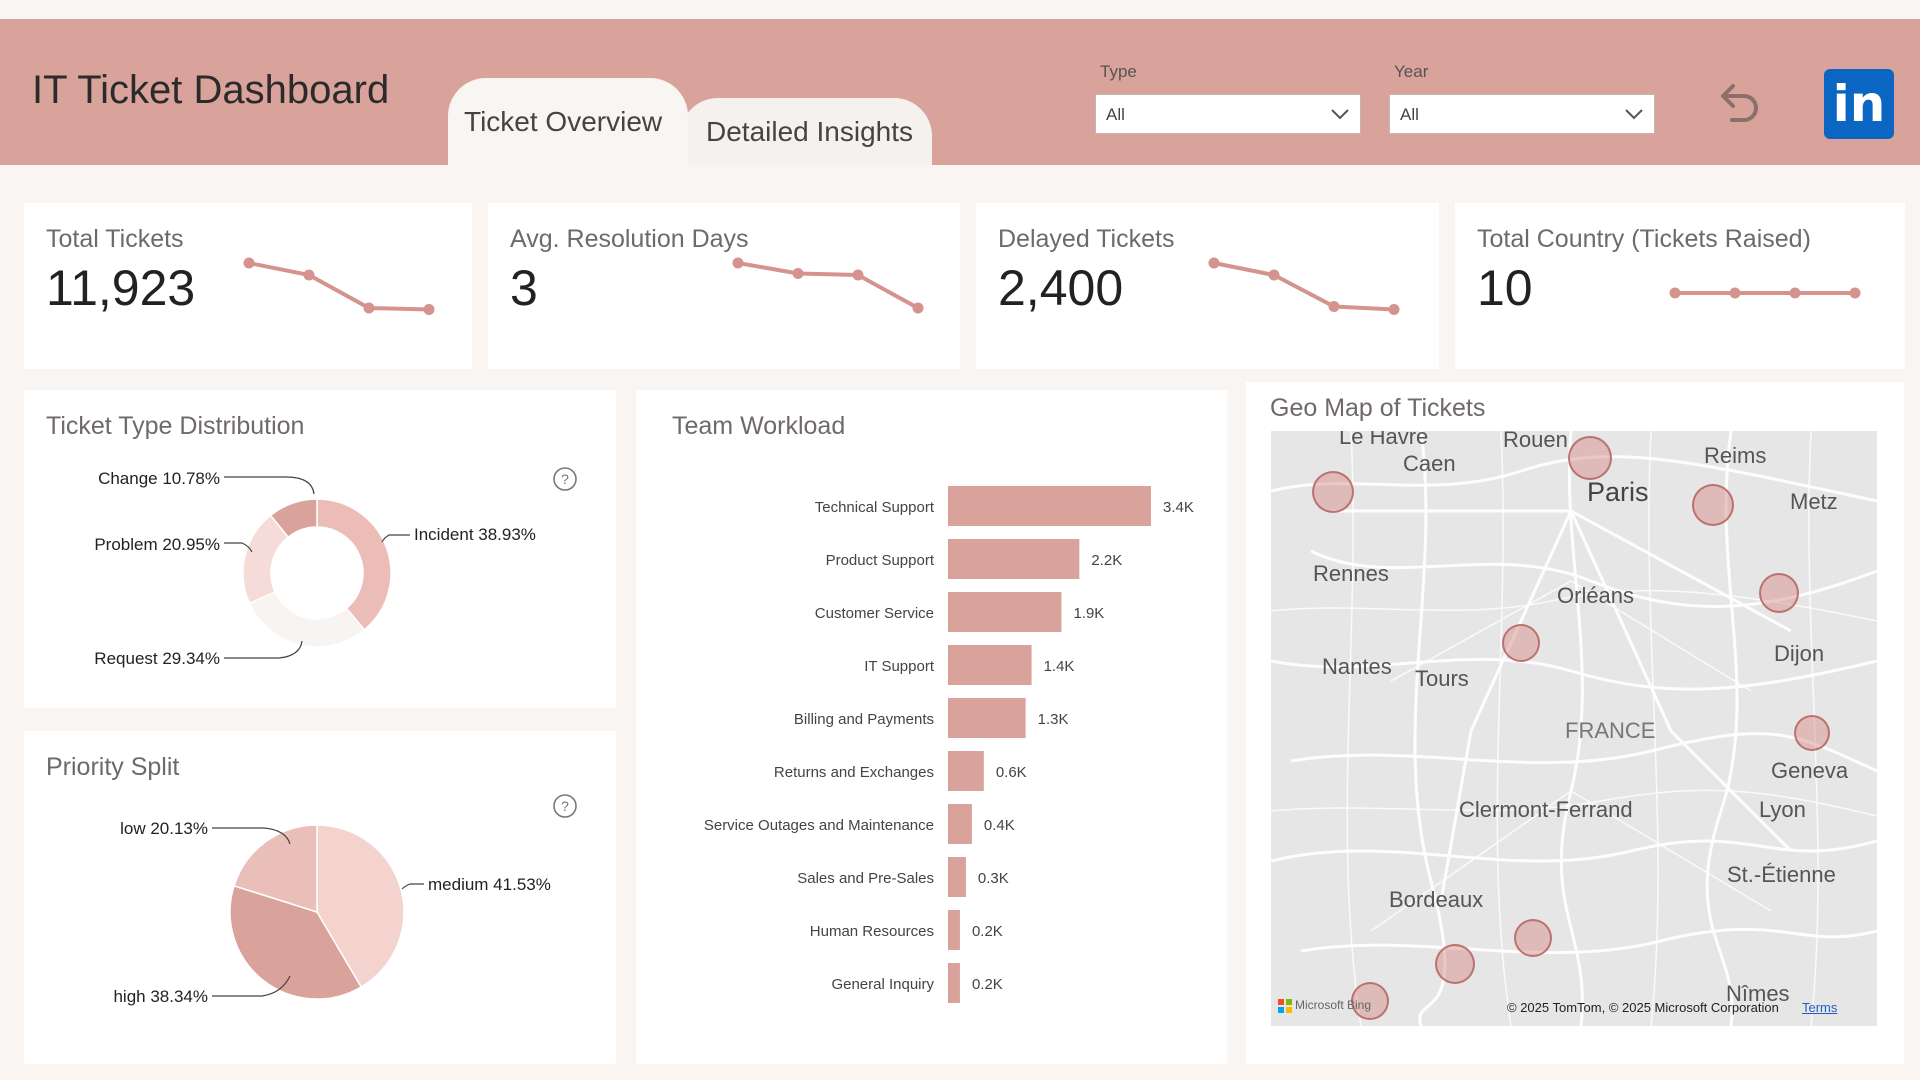 This screenshot has width=1920, height=1080. What do you see at coordinates (1610, 730) in the screenshot?
I see `map-country-label: FRANCE` at bounding box center [1610, 730].